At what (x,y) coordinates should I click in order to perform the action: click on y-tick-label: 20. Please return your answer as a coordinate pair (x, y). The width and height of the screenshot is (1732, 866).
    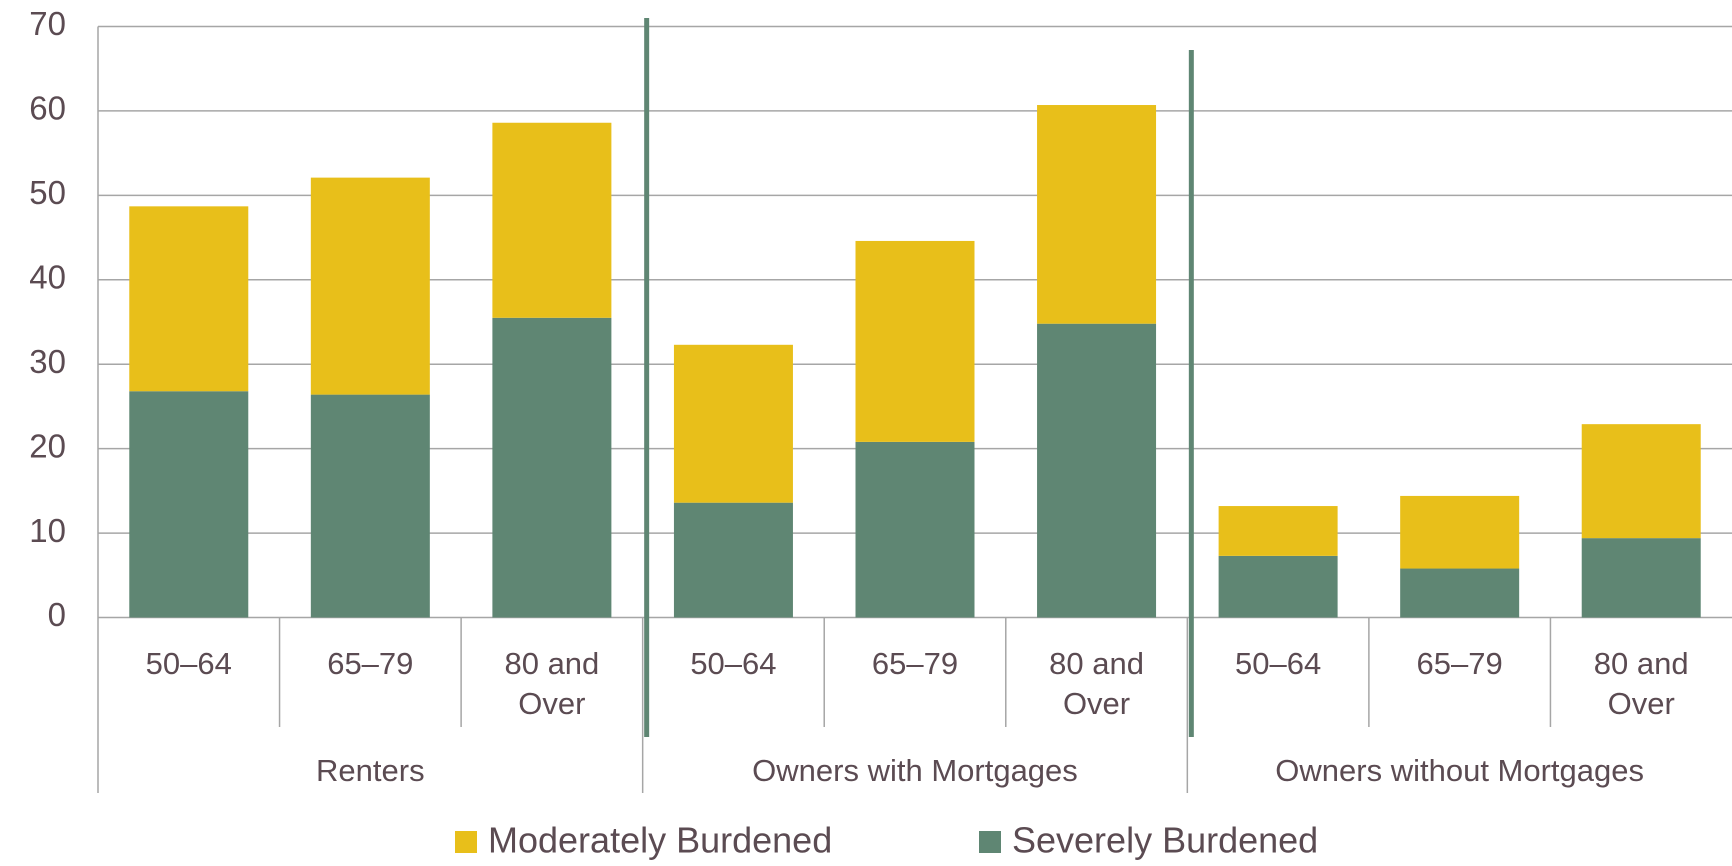
    Looking at the image, I should click on (47, 445).